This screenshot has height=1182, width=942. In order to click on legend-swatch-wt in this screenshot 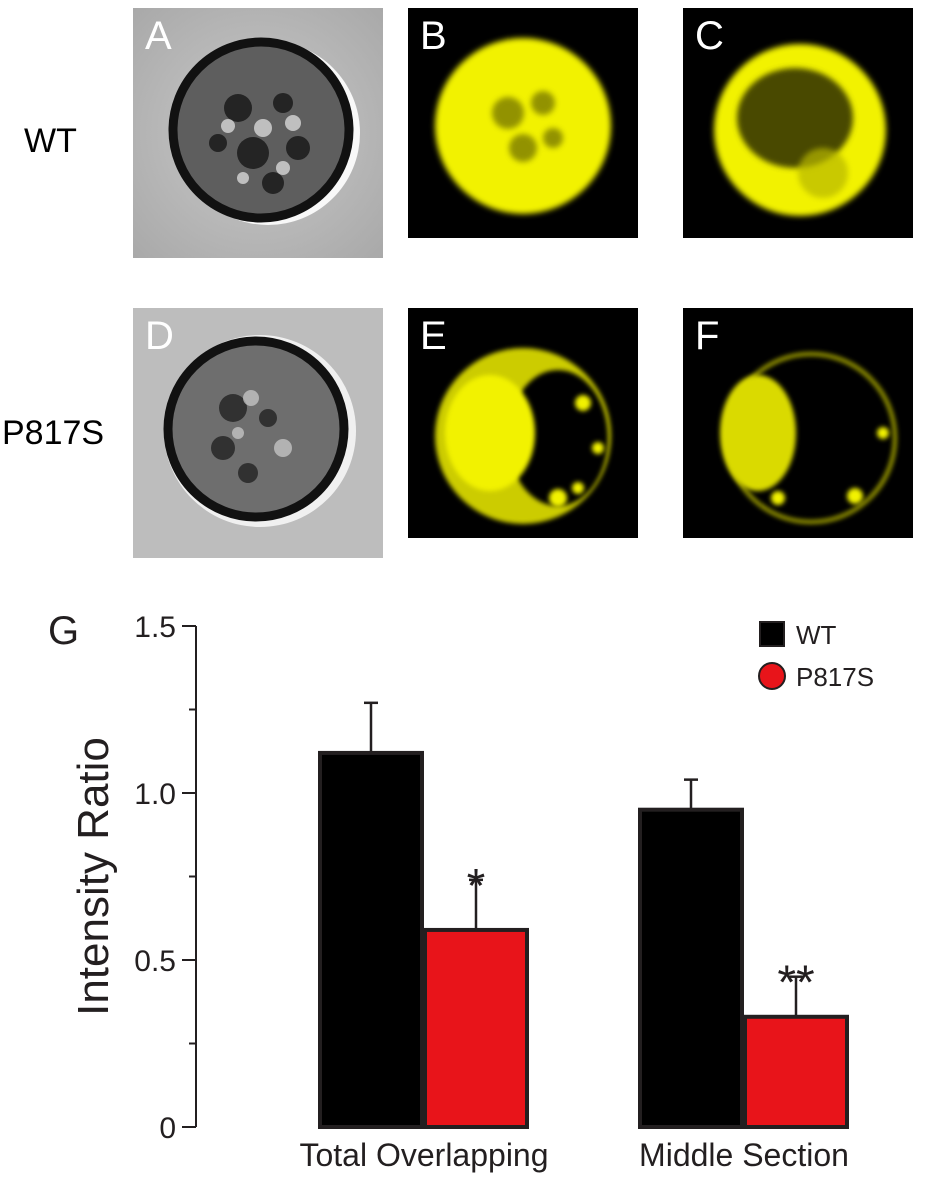, I will do `click(772, 634)`.